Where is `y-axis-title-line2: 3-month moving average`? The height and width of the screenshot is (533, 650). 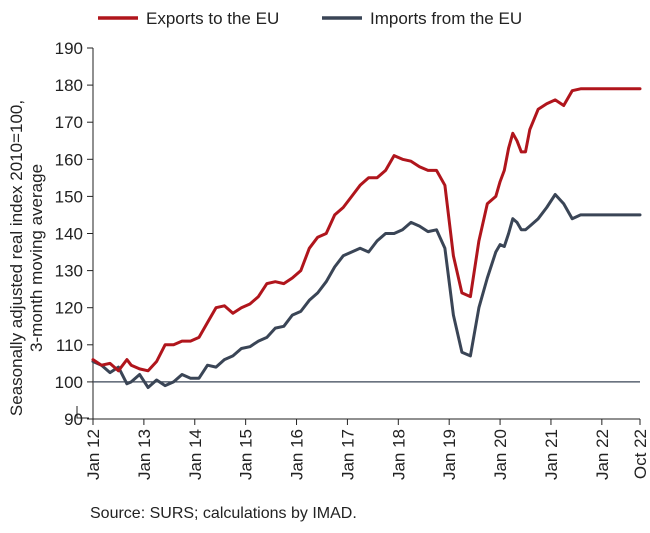 y-axis-title-line2: 3-month moving average is located at coordinates (36, 258).